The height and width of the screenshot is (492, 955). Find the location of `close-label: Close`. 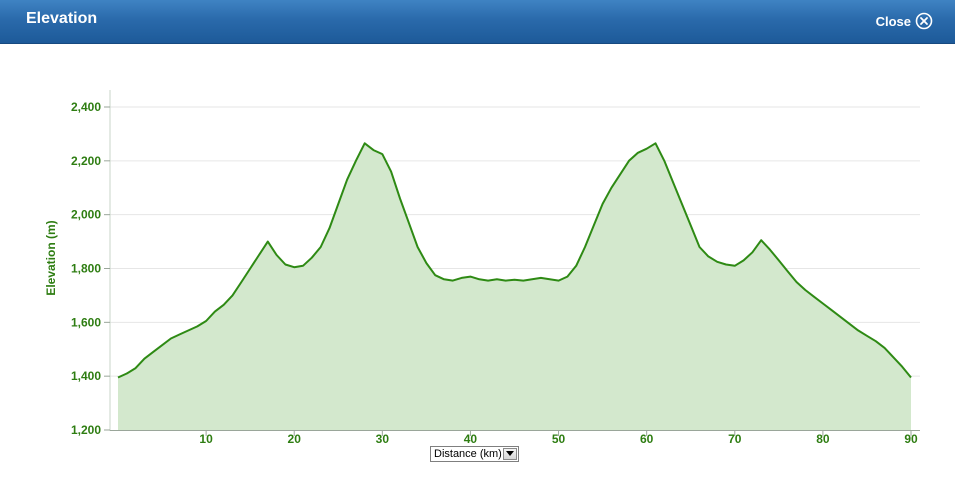

close-label: Close is located at coordinates (893, 21).